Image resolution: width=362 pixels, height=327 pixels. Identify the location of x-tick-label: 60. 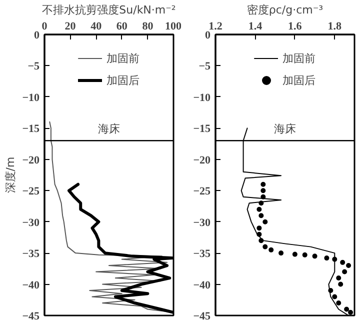
(122, 26).